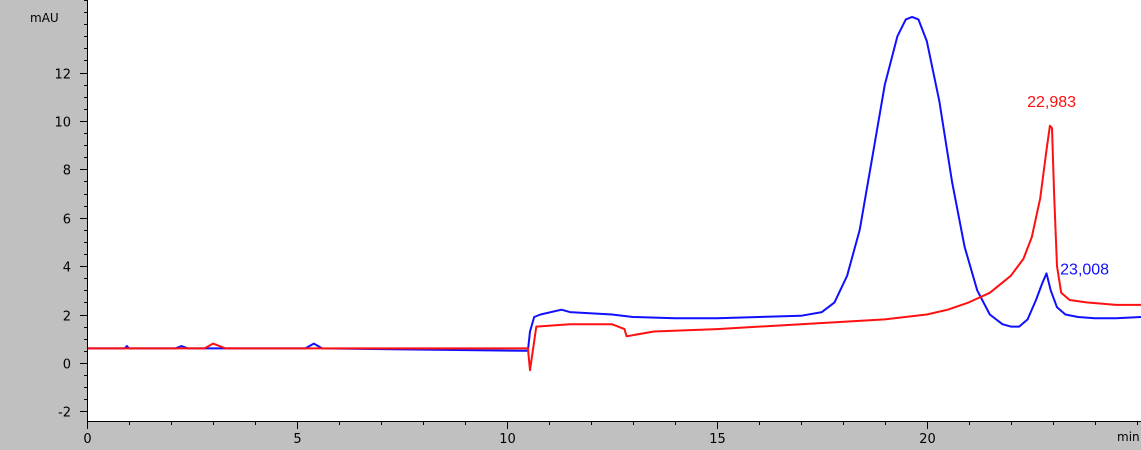  Describe the element at coordinates (87, 439) in the screenshot. I see `x-tick-label: 0` at that location.